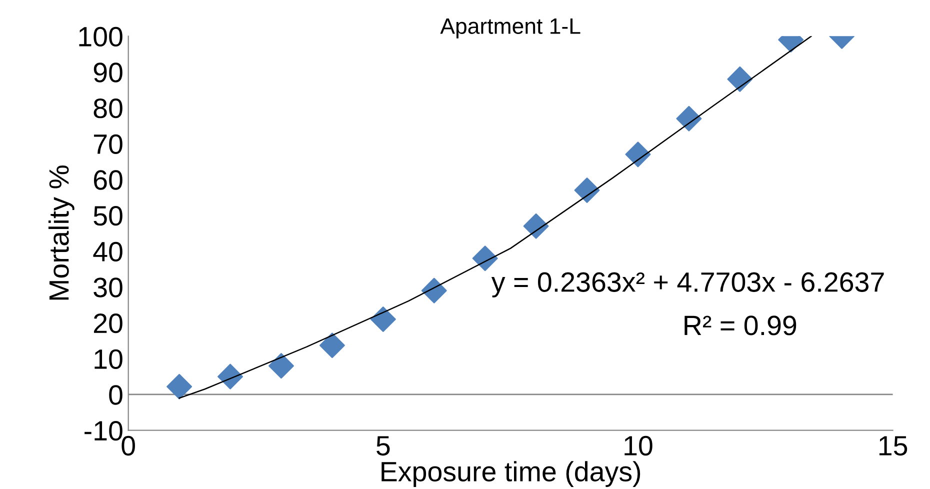  What do you see at coordinates (108, 180) in the screenshot?
I see `y-tick-label: 60` at bounding box center [108, 180].